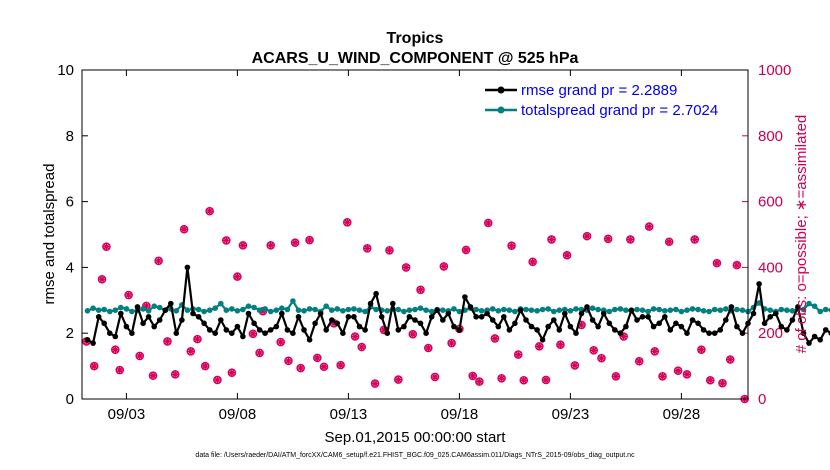 Image resolution: width=830 pixels, height=470 pixels. What do you see at coordinates (770, 267) in the screenshot?
I see `y2-tick-label: 400` at bounding box center [770, 267].